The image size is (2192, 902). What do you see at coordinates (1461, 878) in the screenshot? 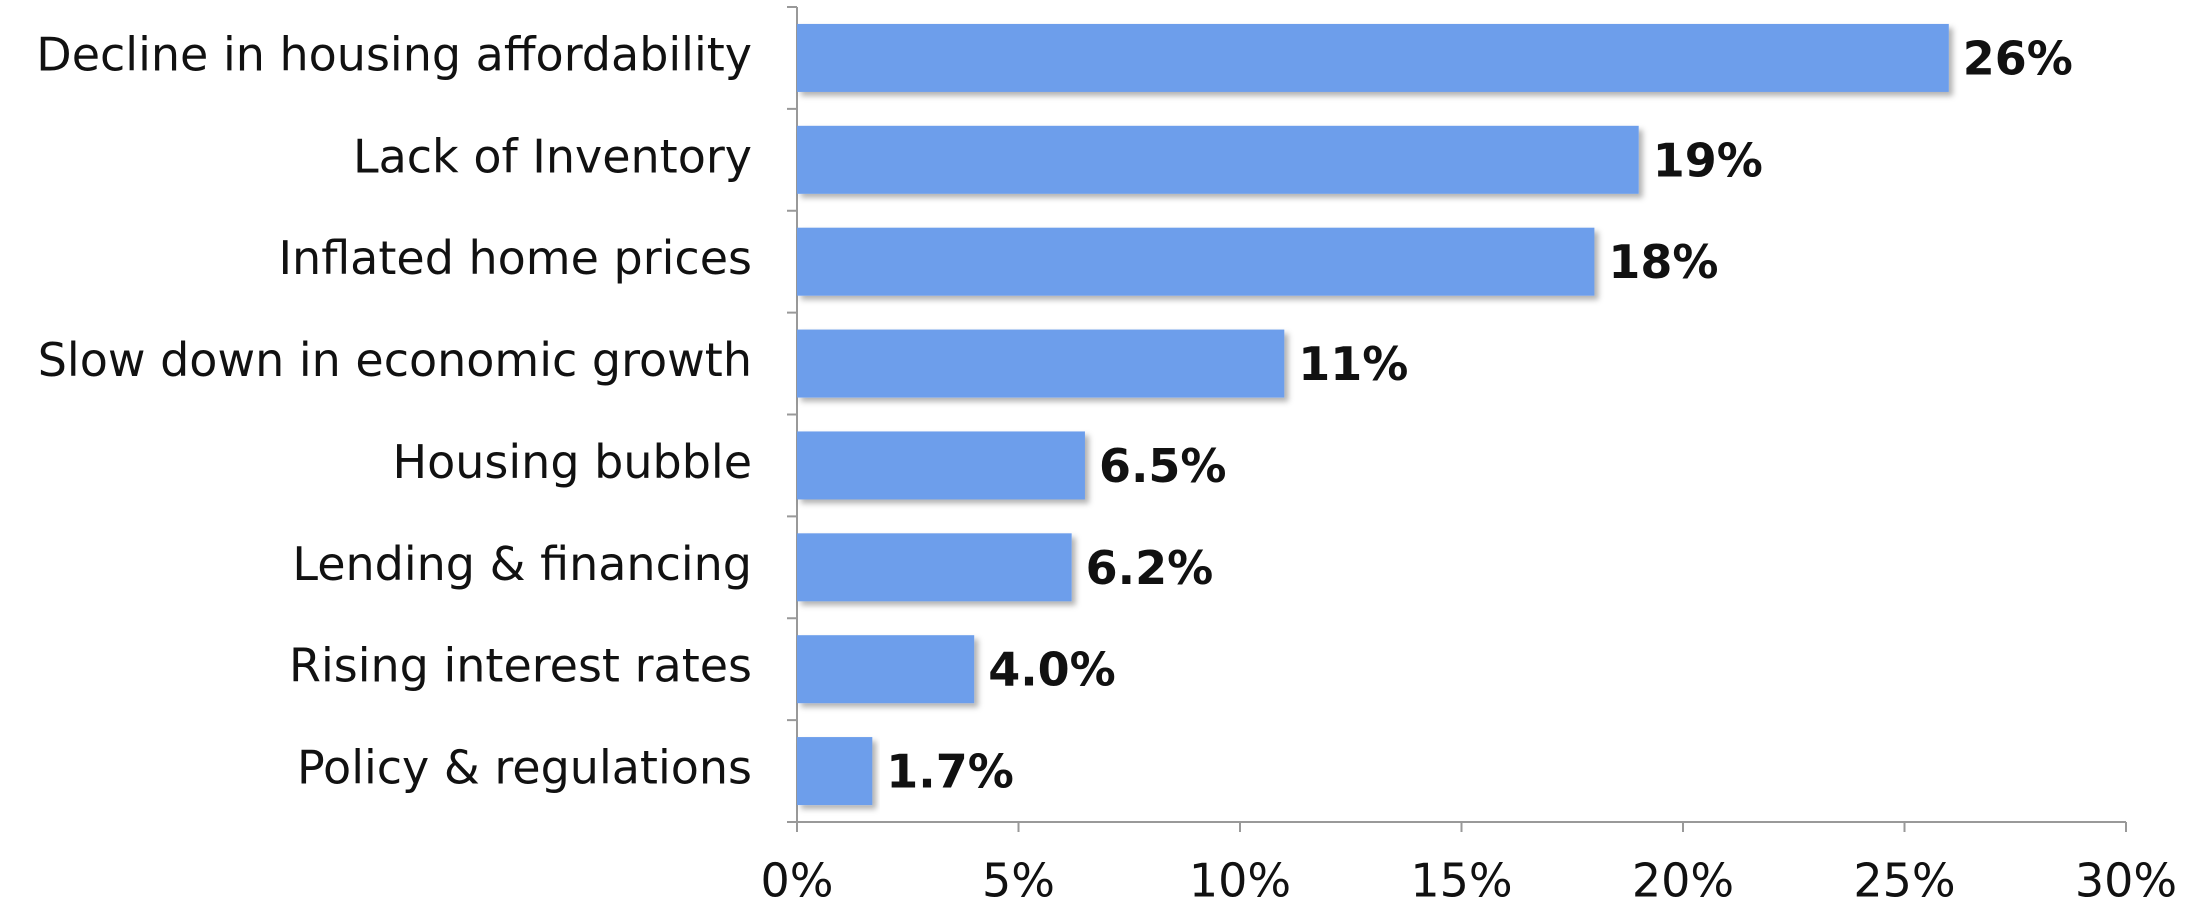
I see `x-tick-label: 15%` at bounding box center [1461, 878].